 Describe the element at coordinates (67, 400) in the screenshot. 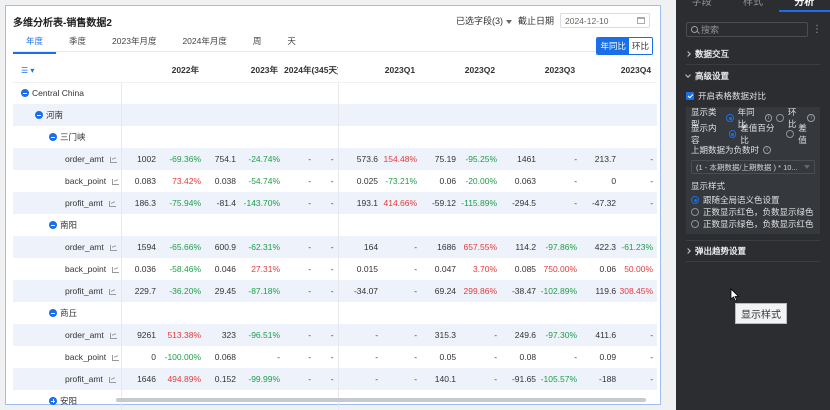

I see `group-label: 安阳` at that location.